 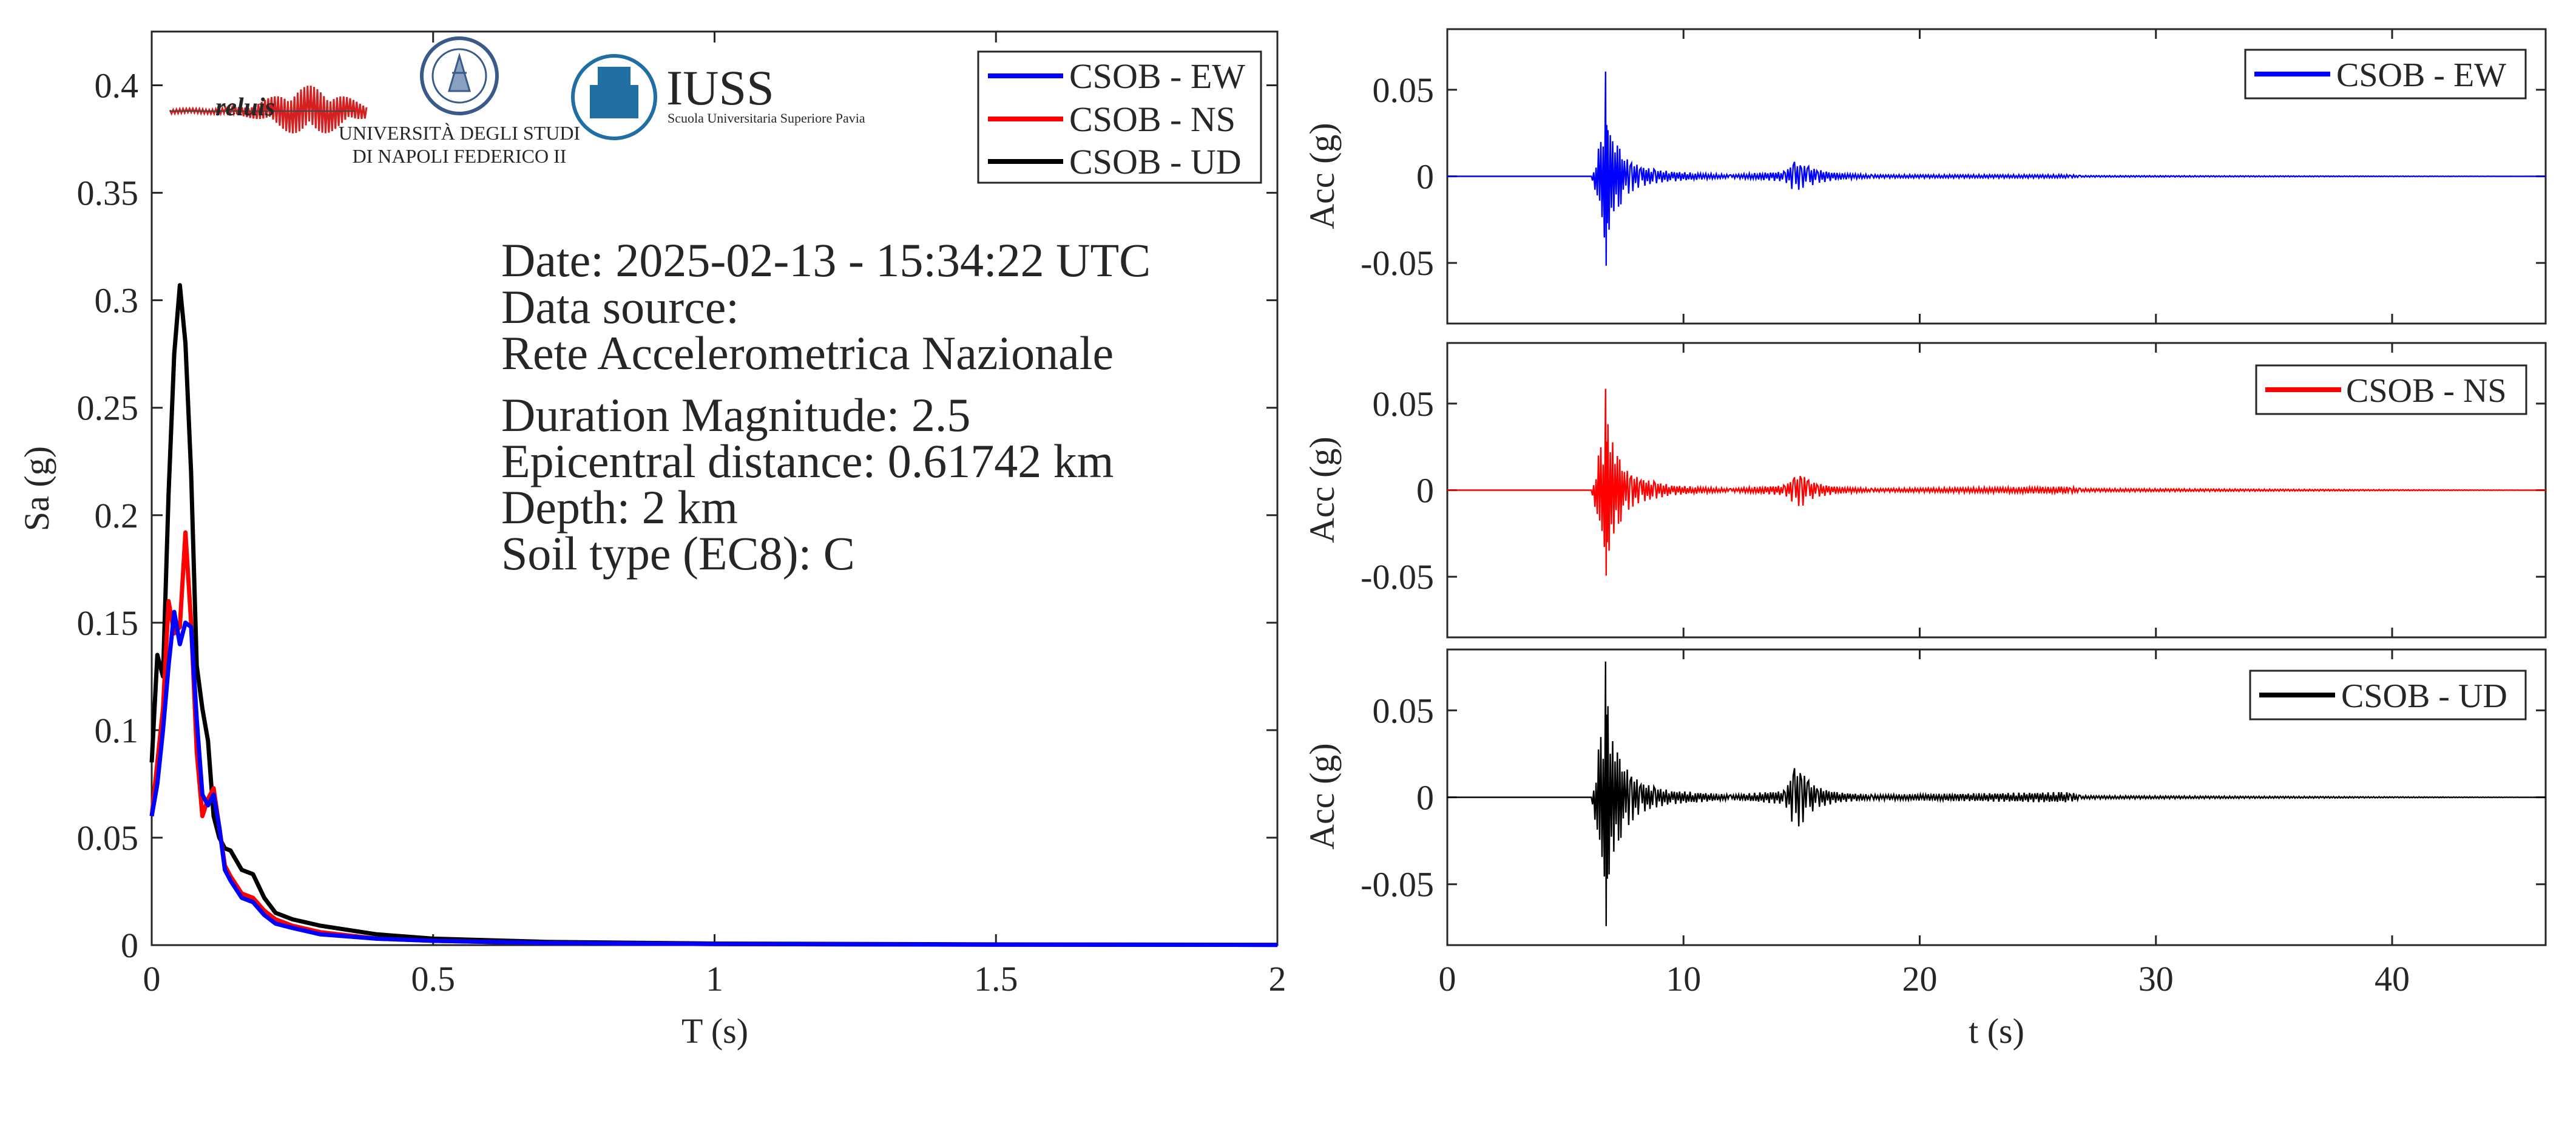 I want to click on spectrum-series-line, so click(x=713, y=778).